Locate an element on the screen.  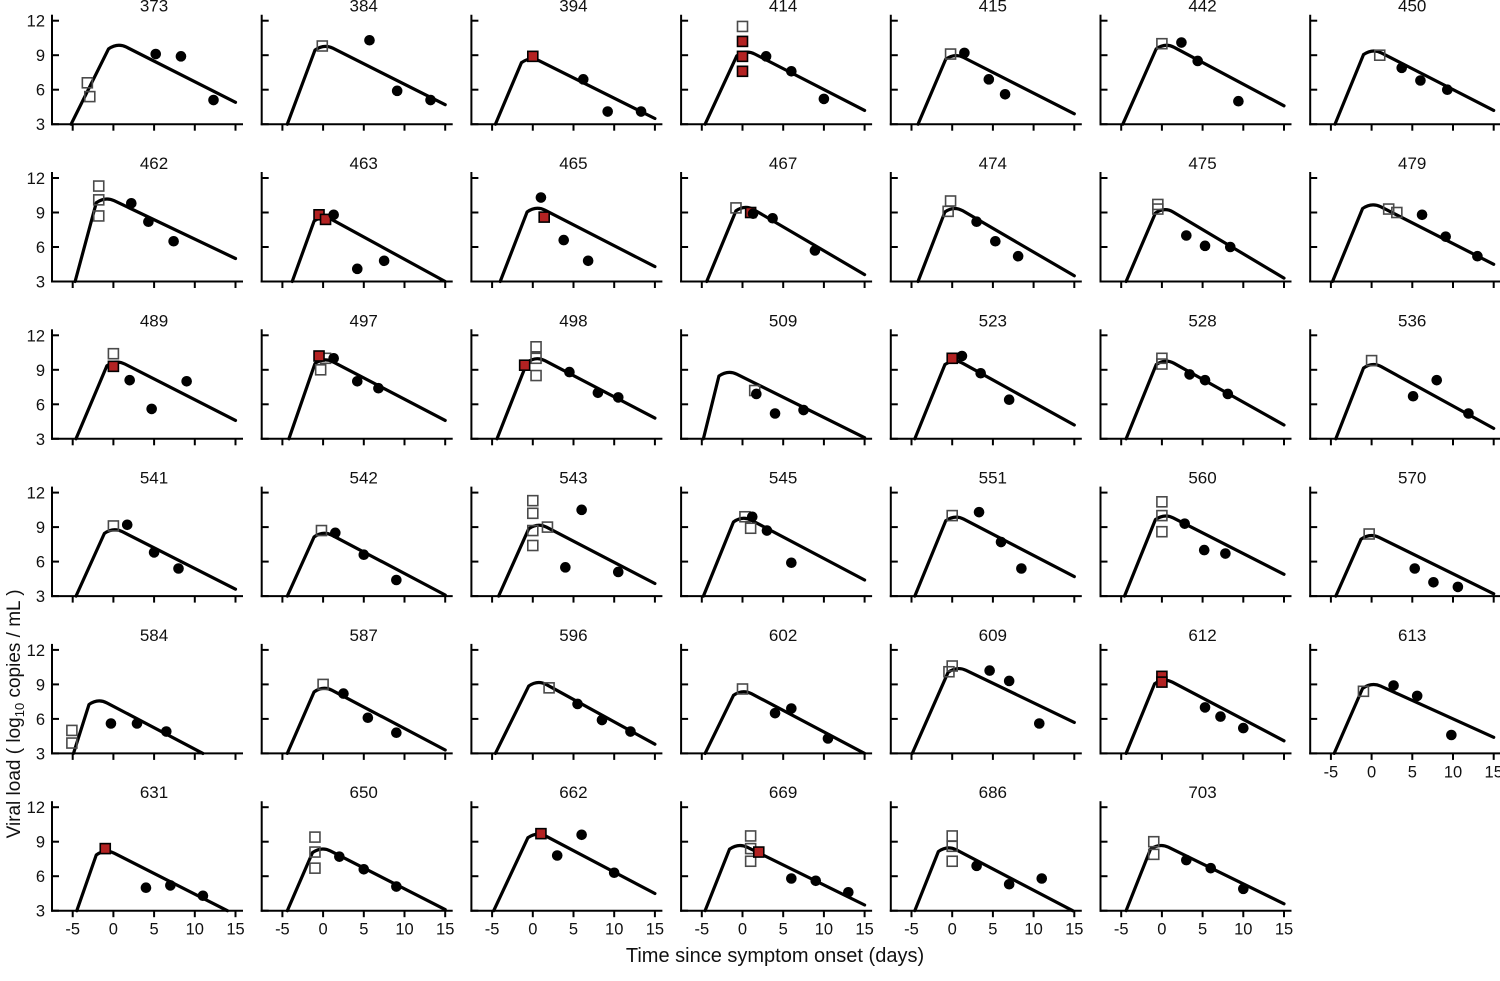
panel-title: 489 is located at coordinates (154, 320).